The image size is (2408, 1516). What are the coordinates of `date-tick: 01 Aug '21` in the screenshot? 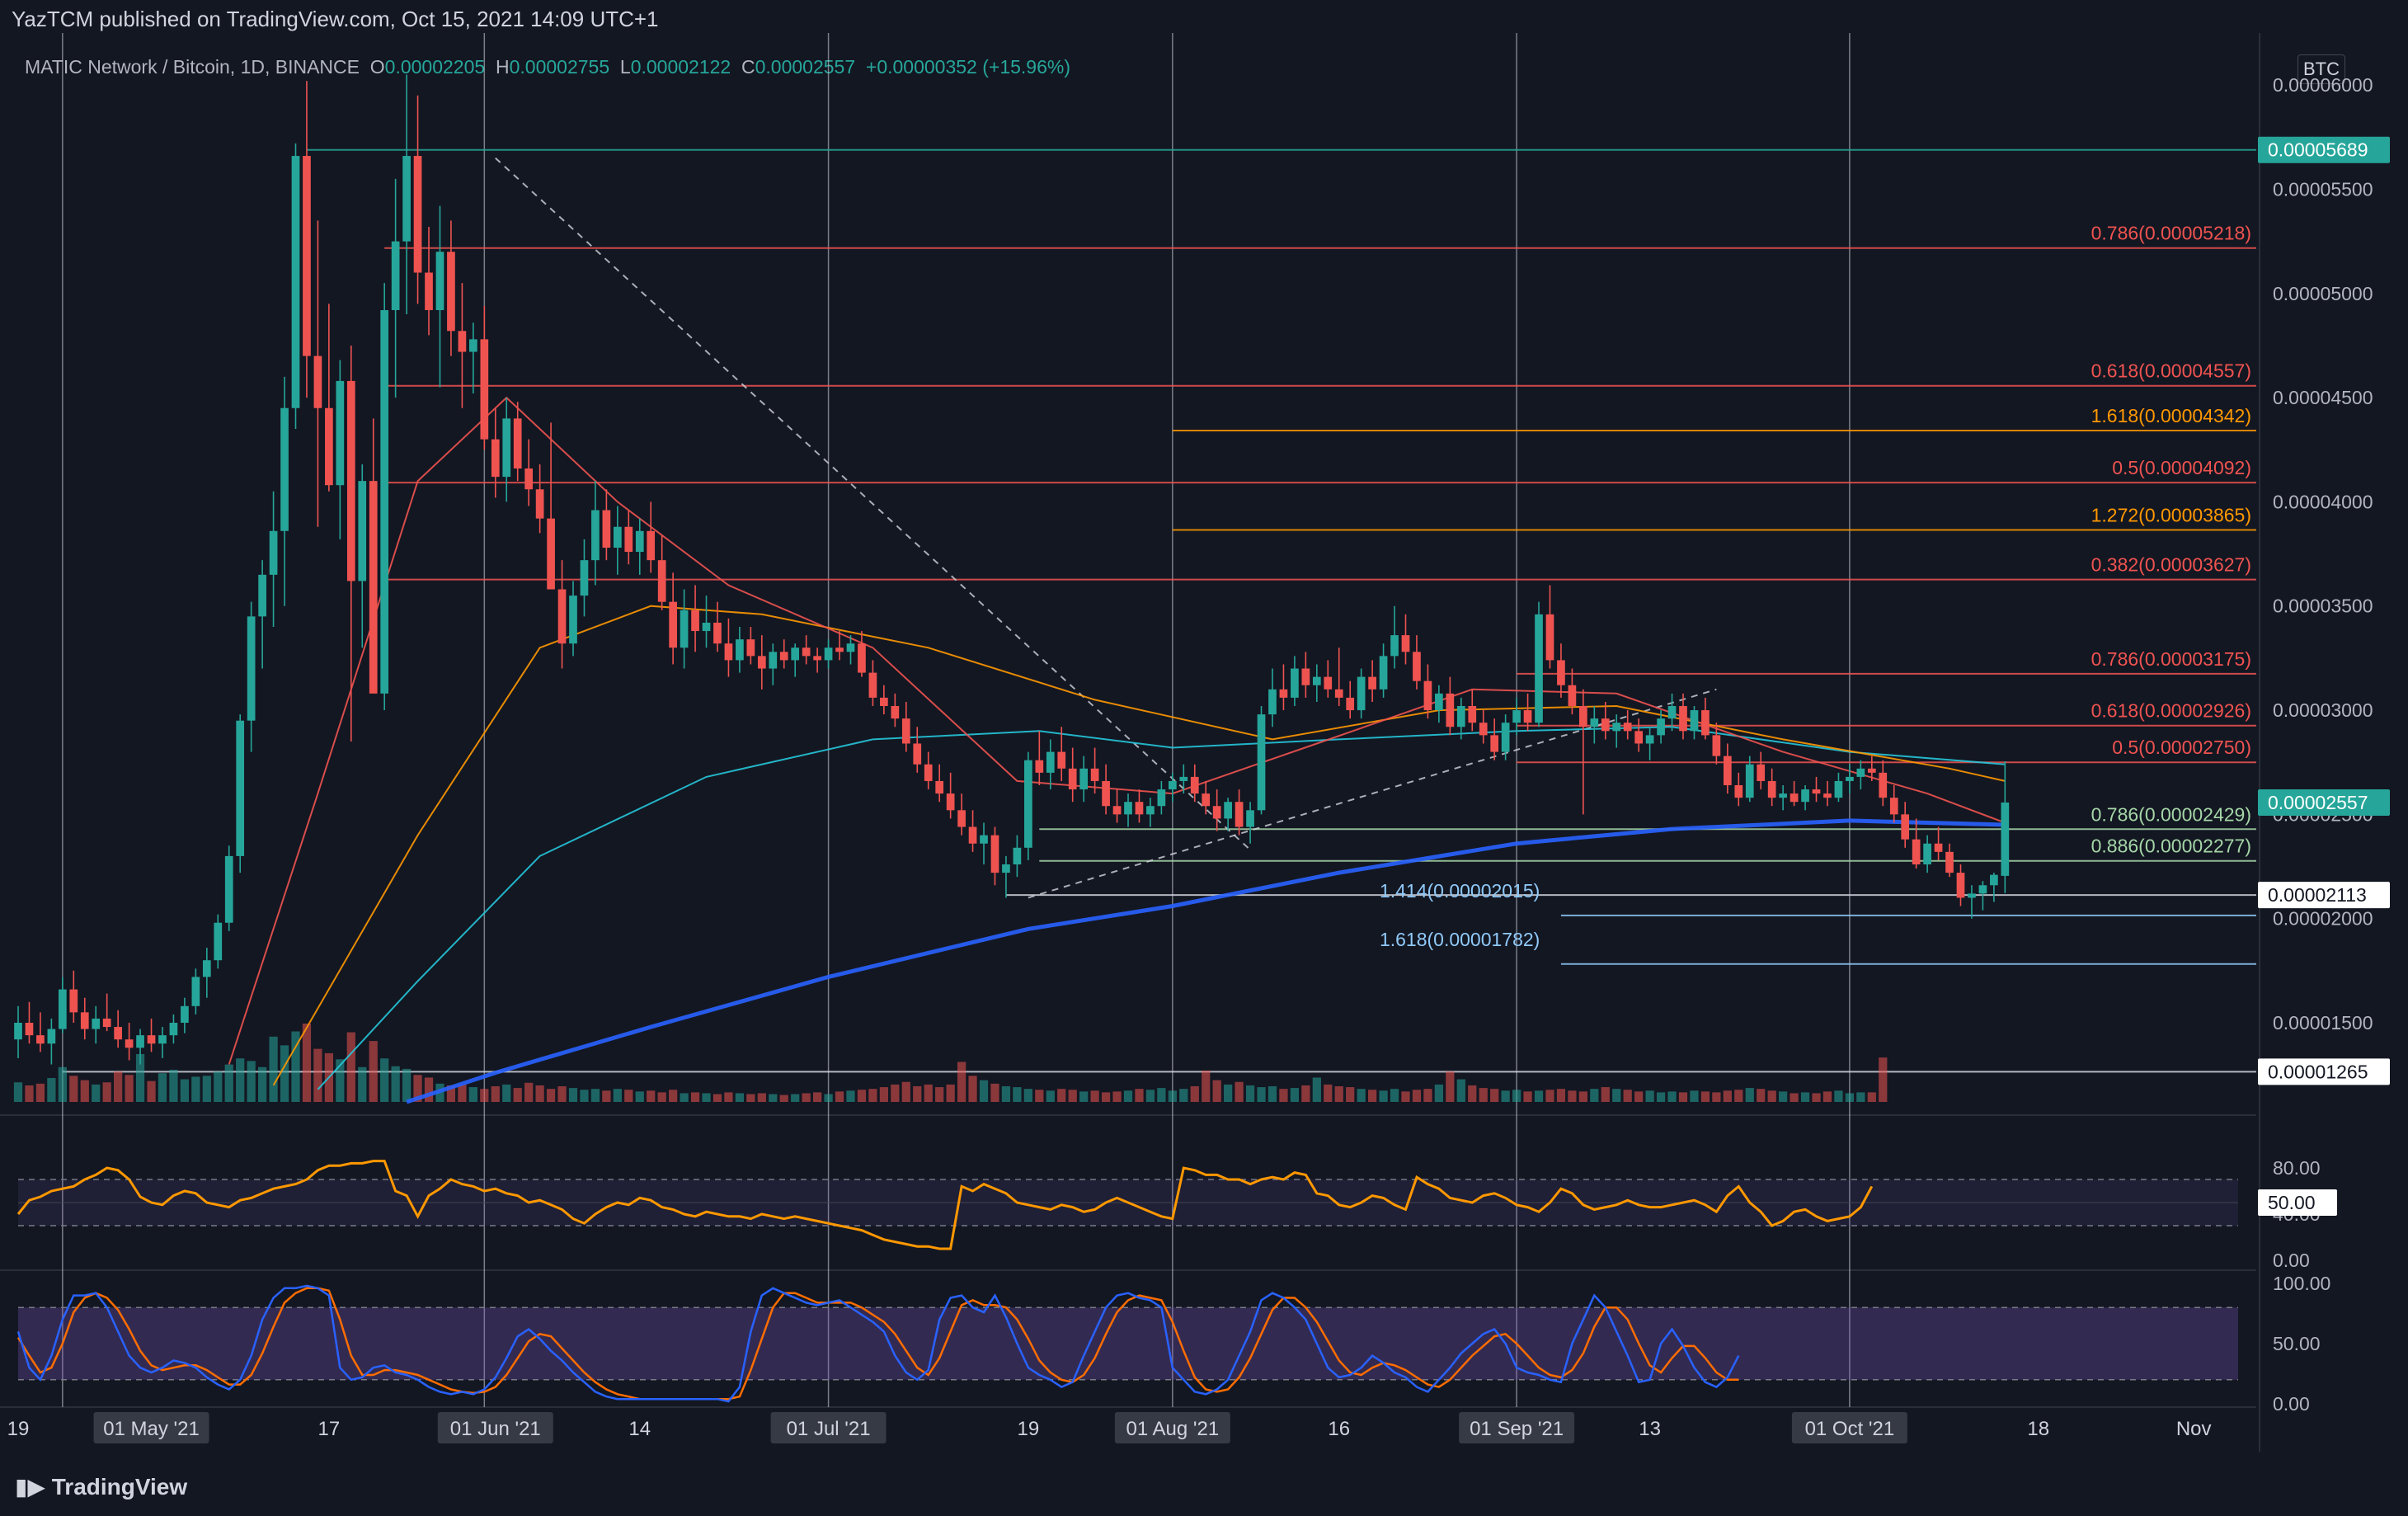 It's located at (1172, 1428).